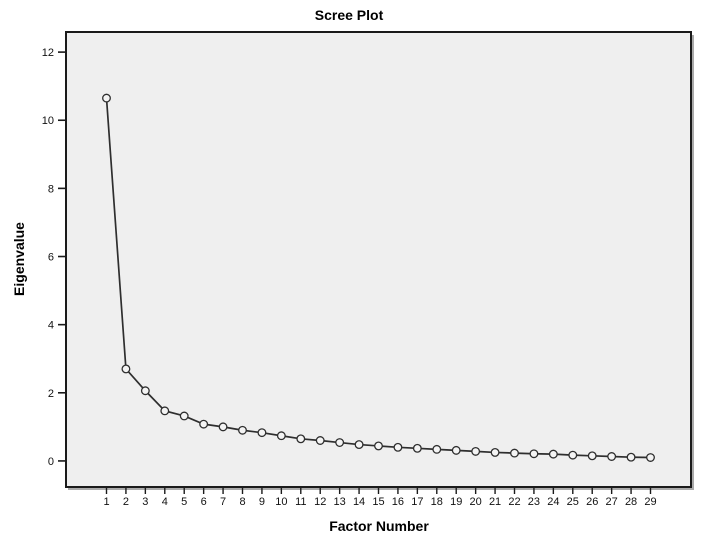 The width and height of the screenshot is (701, 539). I want to click on x-tick-label: 11, so click(300, 502).